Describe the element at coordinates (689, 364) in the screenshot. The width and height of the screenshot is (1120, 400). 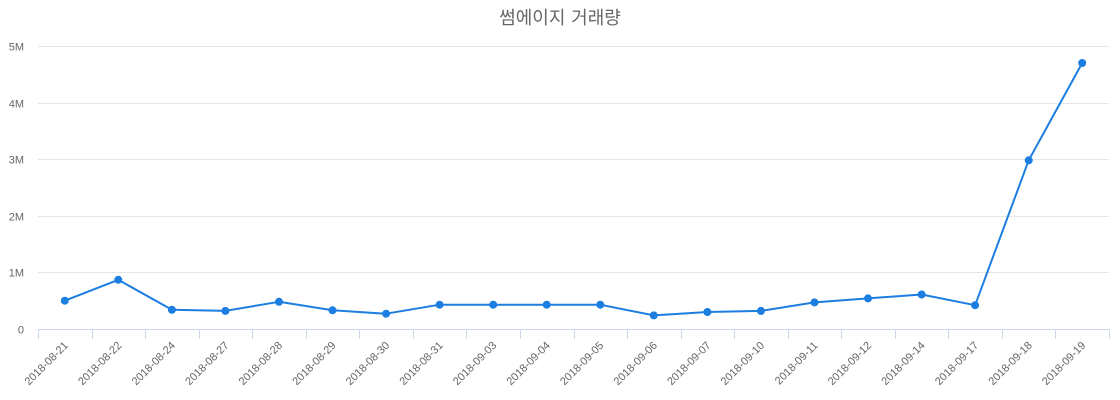
I see `x-tick-label: 2018-09-07` at that location.